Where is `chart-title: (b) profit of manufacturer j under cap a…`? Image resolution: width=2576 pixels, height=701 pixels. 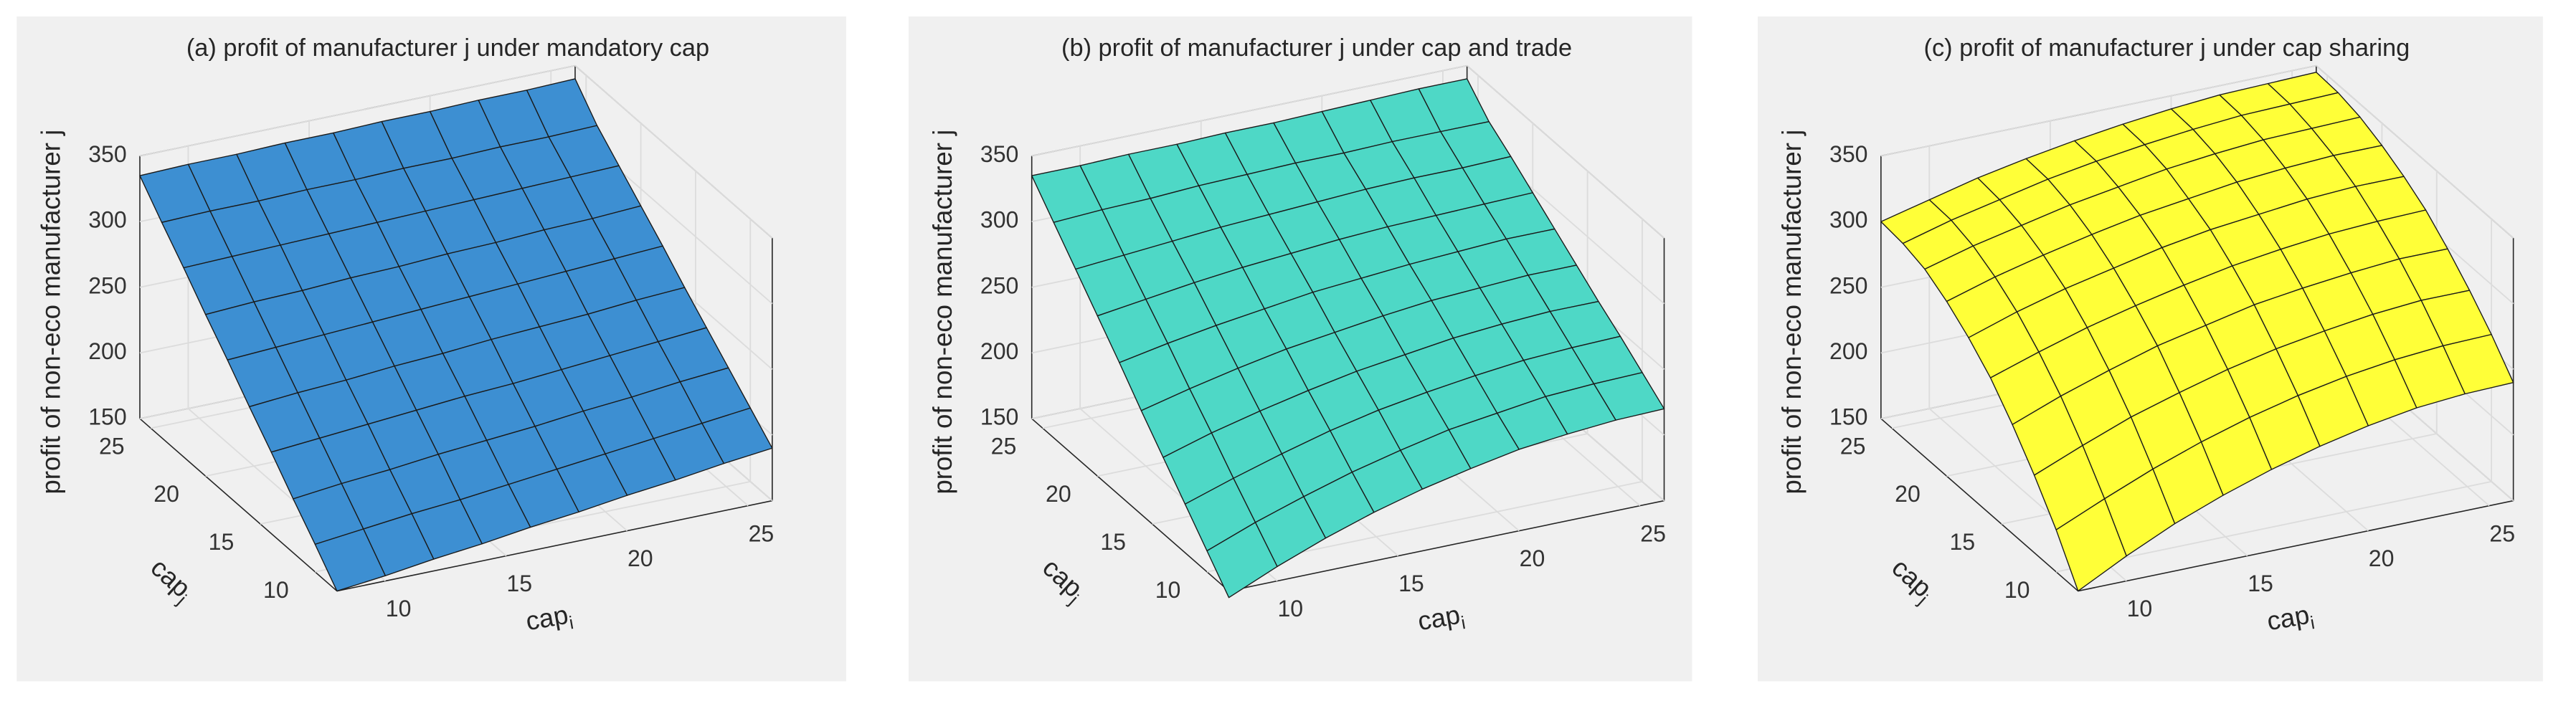
chart-title: (b) profit of manufacturer j under cap a… is located at coordinates (1316, 48).